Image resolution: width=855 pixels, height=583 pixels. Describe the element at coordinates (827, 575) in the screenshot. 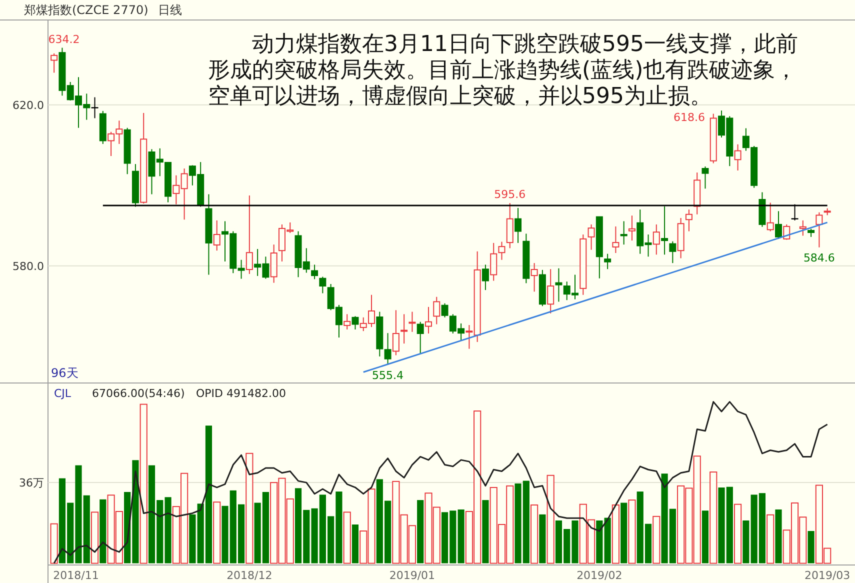

I see `x-tick-label: 2019/03` at that location.